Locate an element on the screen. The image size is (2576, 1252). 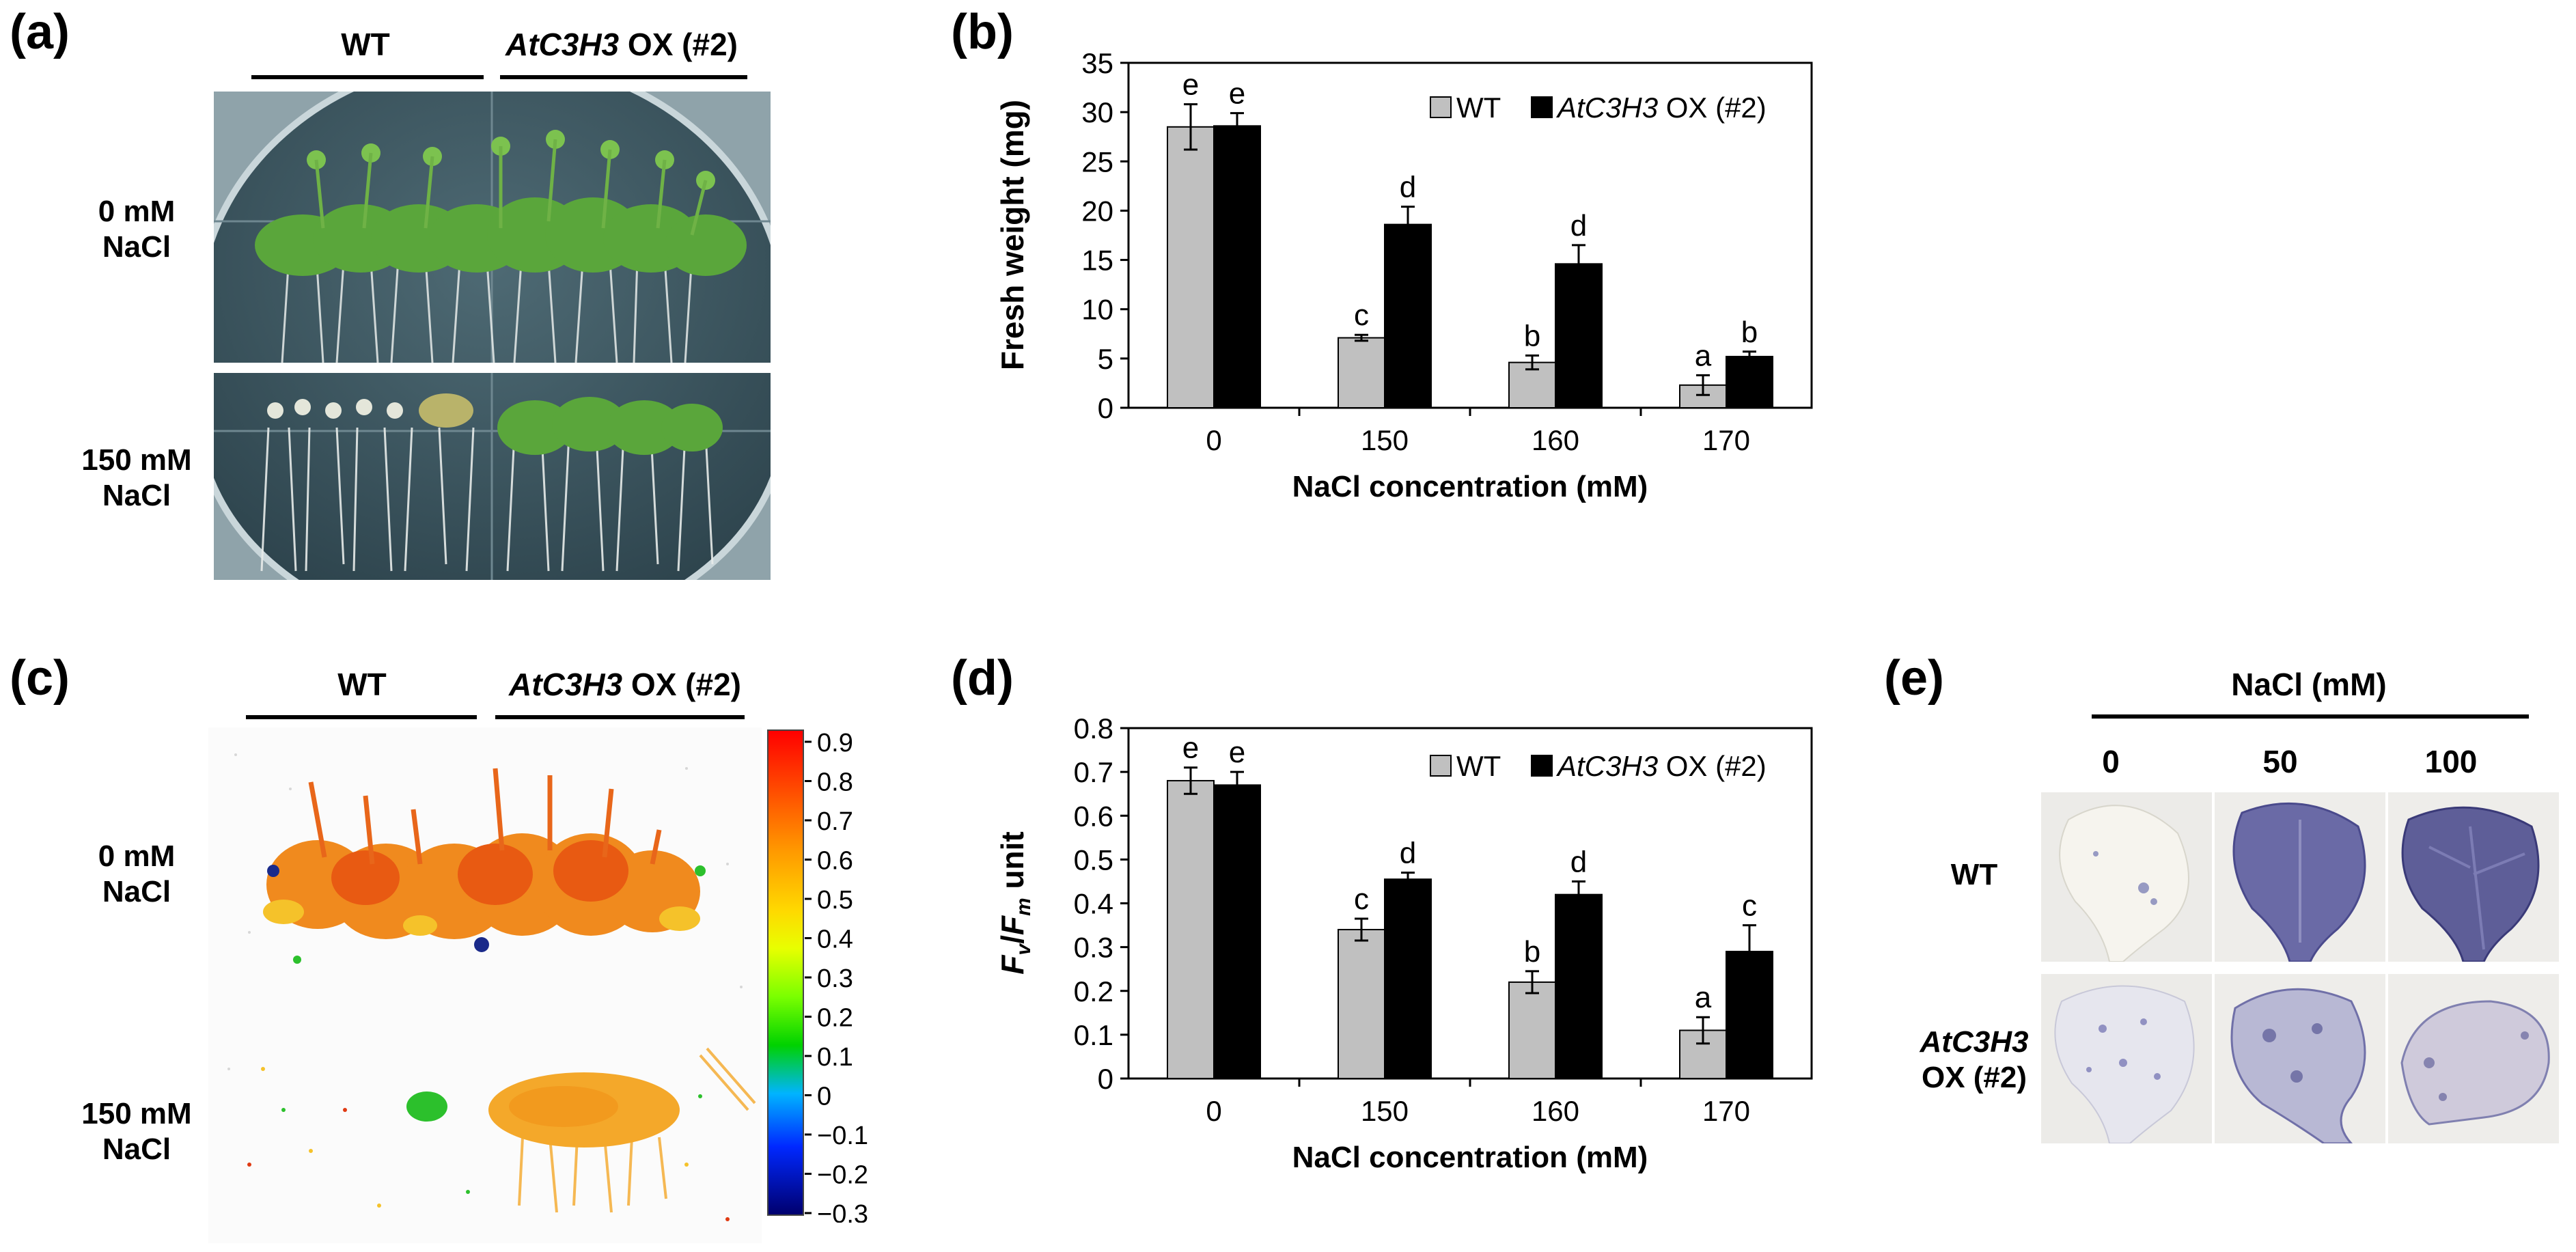
panel-e-row1-label: WT is located at coordinates (1974, 874).